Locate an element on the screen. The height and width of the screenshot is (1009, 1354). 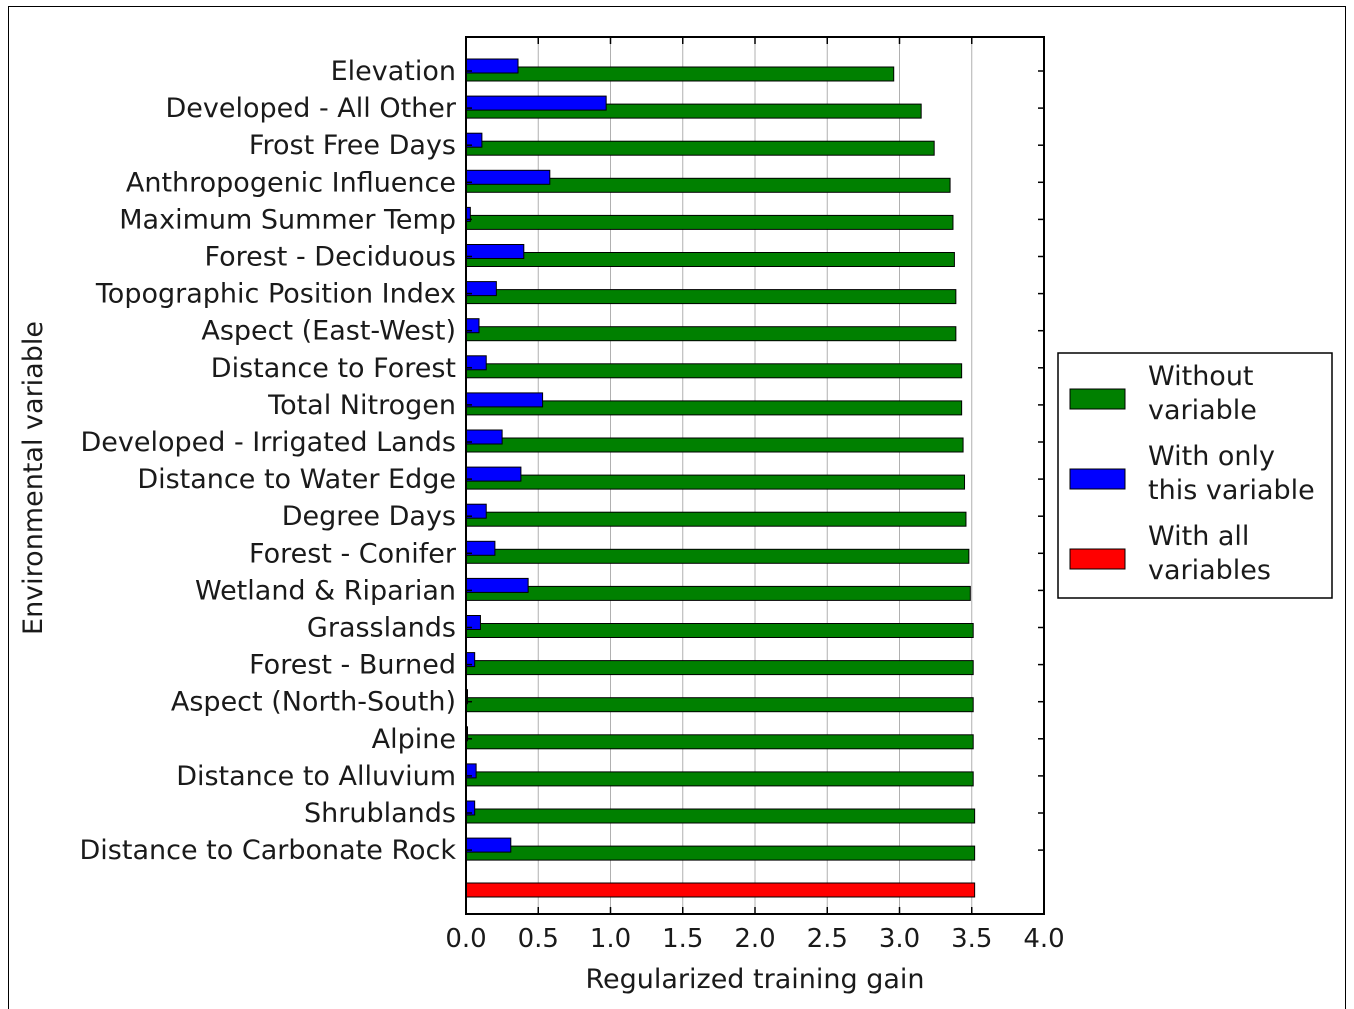
x-tick-label: 2.5 is located at coordinates (827, 939).